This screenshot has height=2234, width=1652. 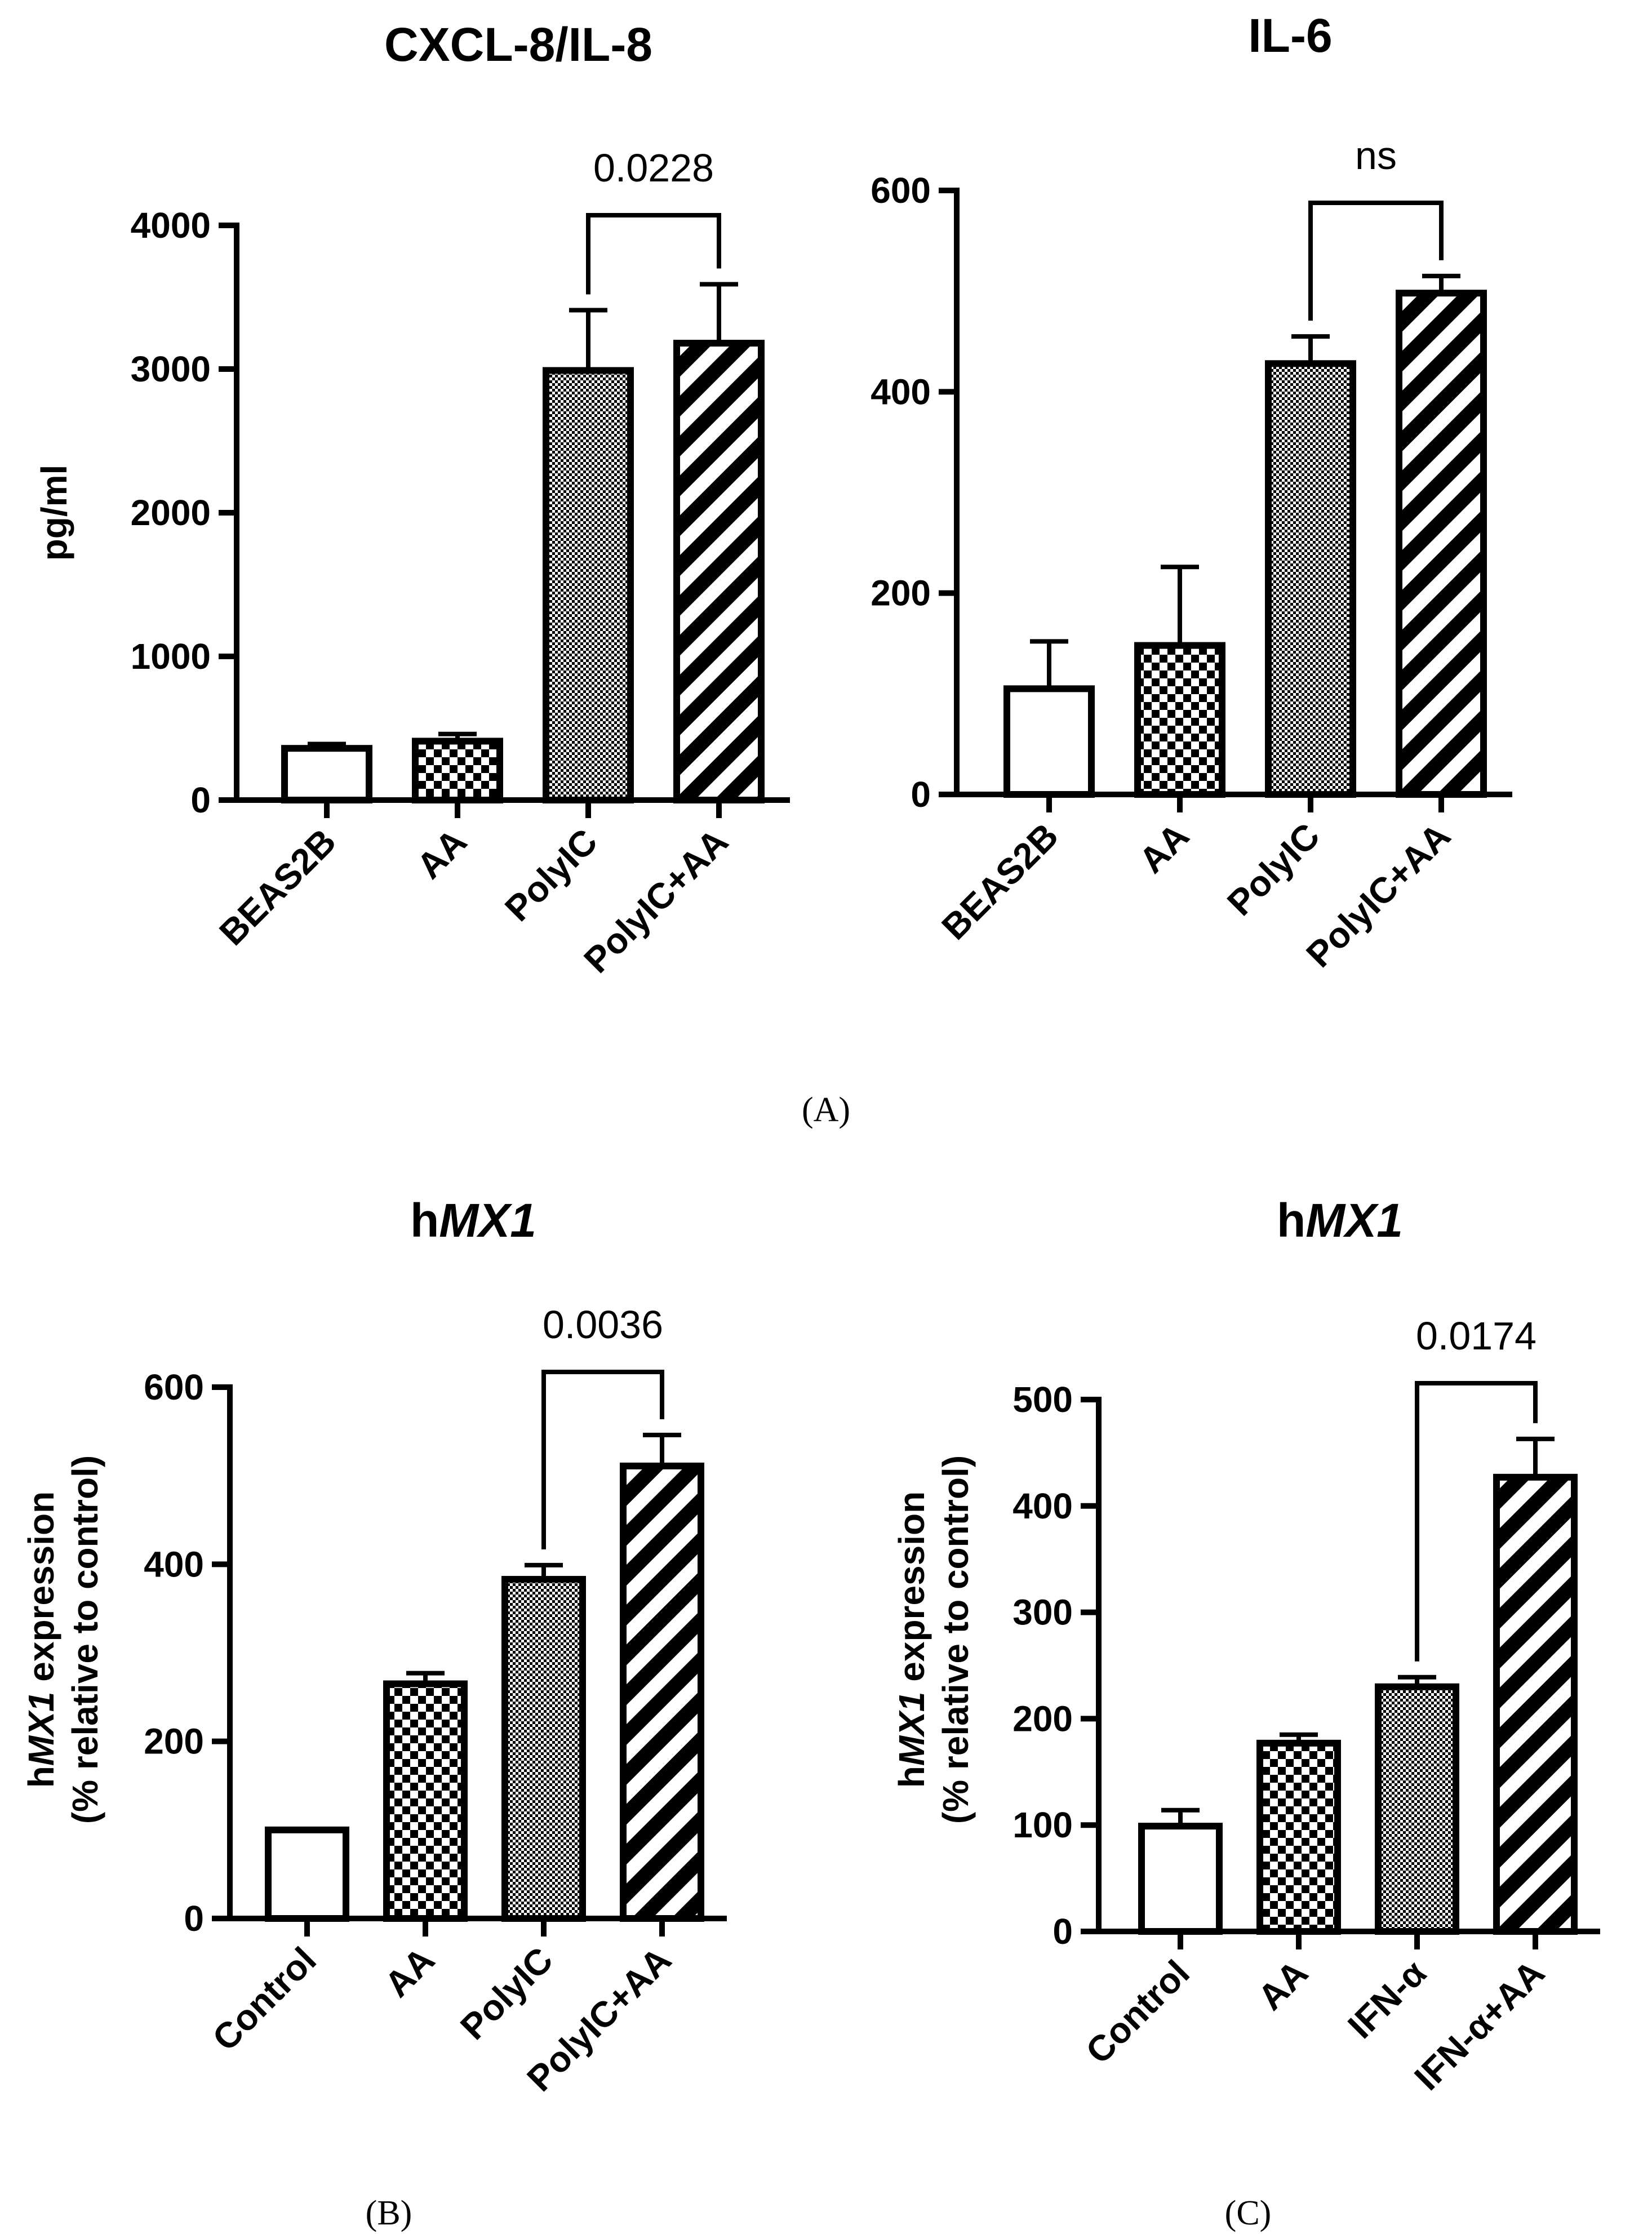 What do you see at coordinates (1290, 35) in the screenshot?
I see `chart-title: IL-6` at bounding box center [1290, 35].